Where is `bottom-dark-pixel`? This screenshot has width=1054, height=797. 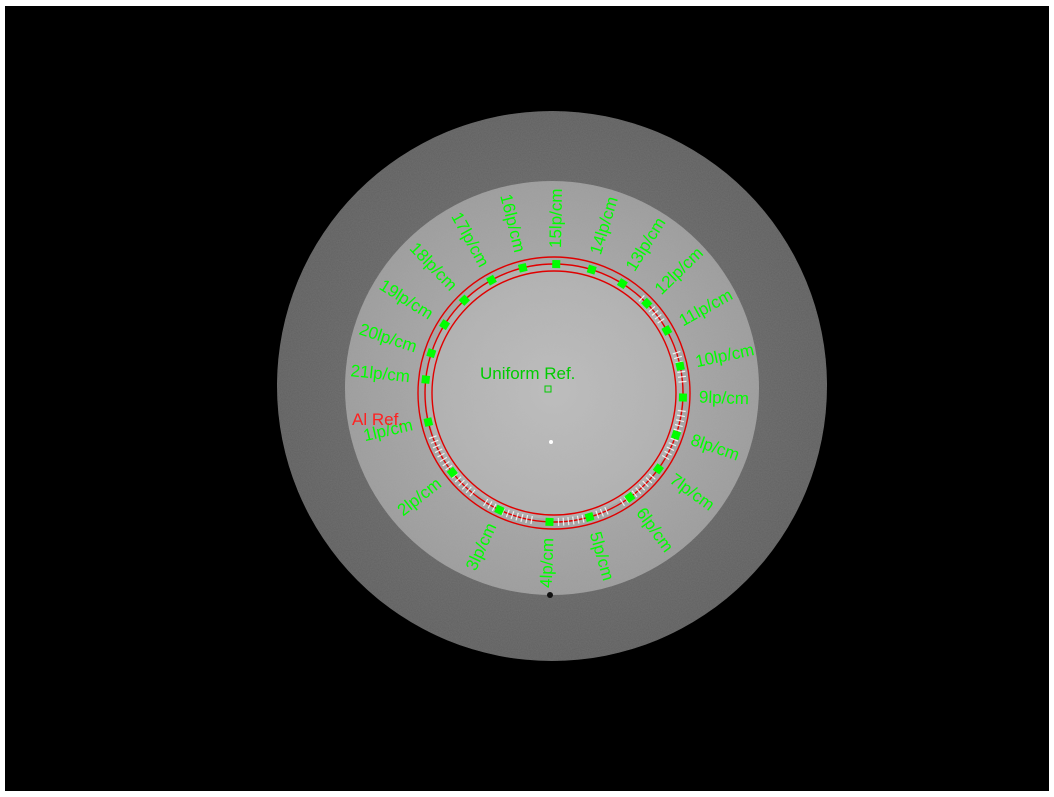 bottom-dark-pixel is located at coordinates (550, 595).